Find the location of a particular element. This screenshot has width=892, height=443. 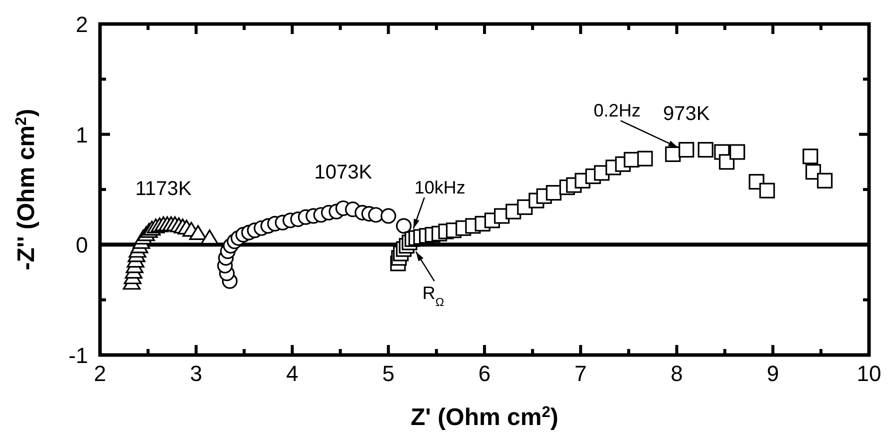

x-axis-title: Z' (Ohm cm$^{2}$) is located at coordinates (484, 417).